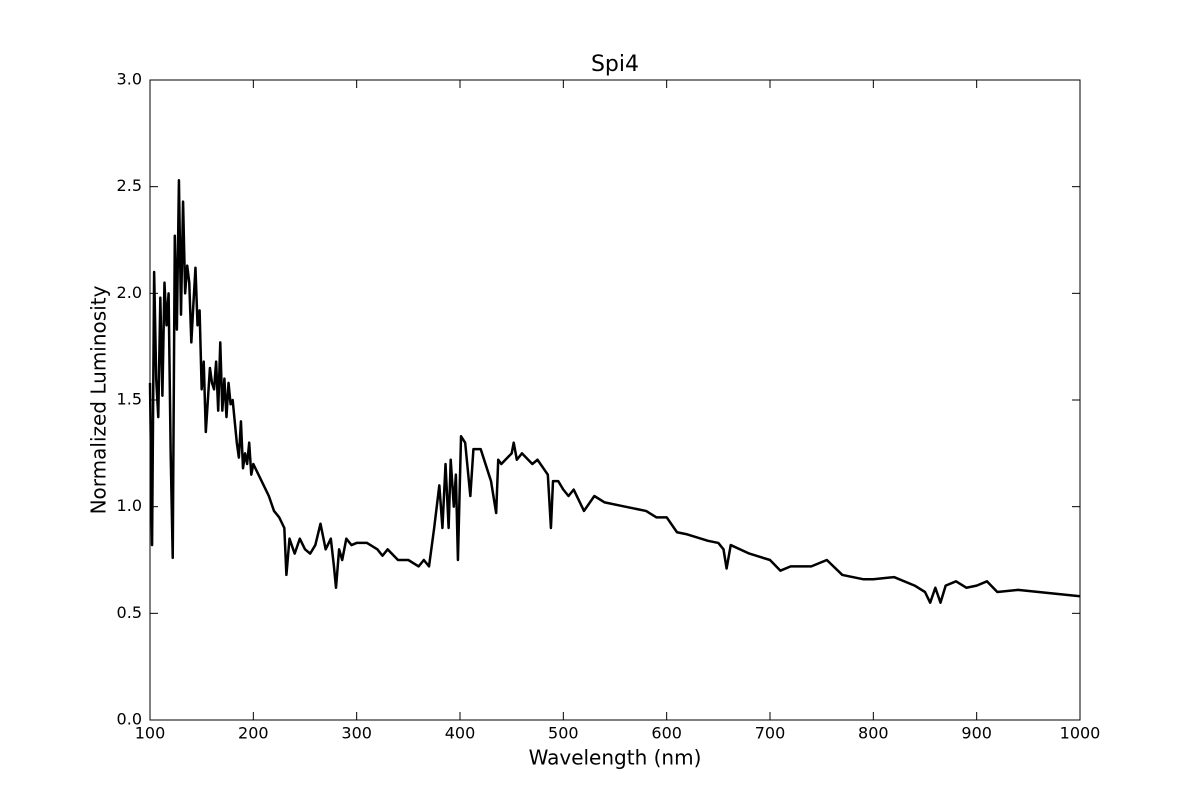 The image size is (1200, 800). Describe the element at coordinates (356, 733) in the screenshot. I see `x-tick-label: 300` at that location.